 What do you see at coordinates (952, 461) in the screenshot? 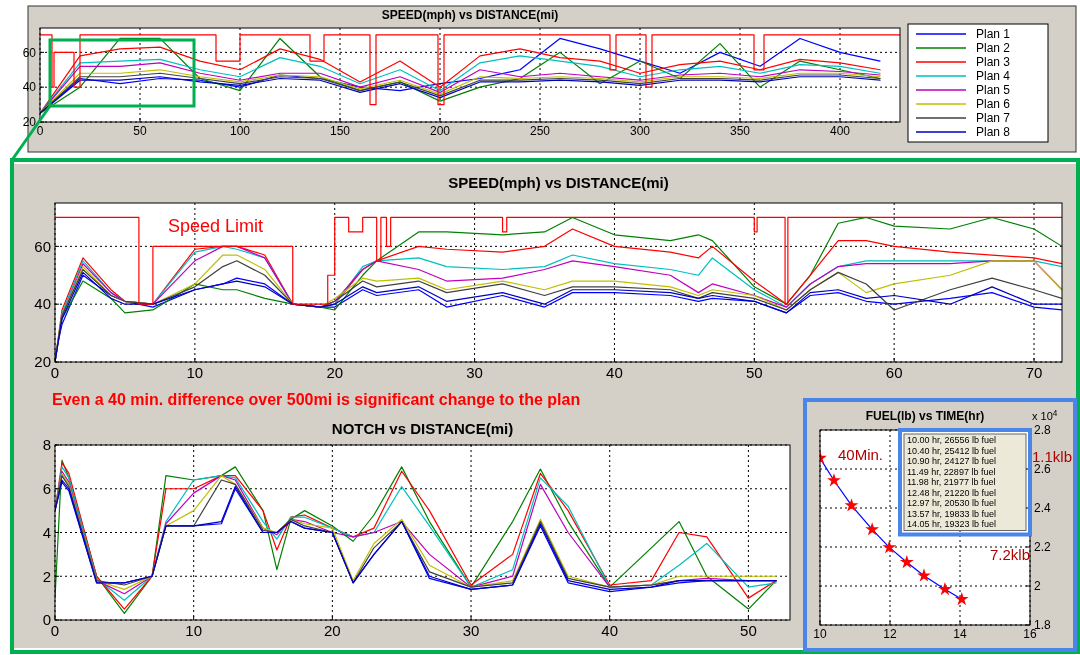
I see `annotation: 10.90 hr, 24127 lb fuel` at bounding box center [952, 461].